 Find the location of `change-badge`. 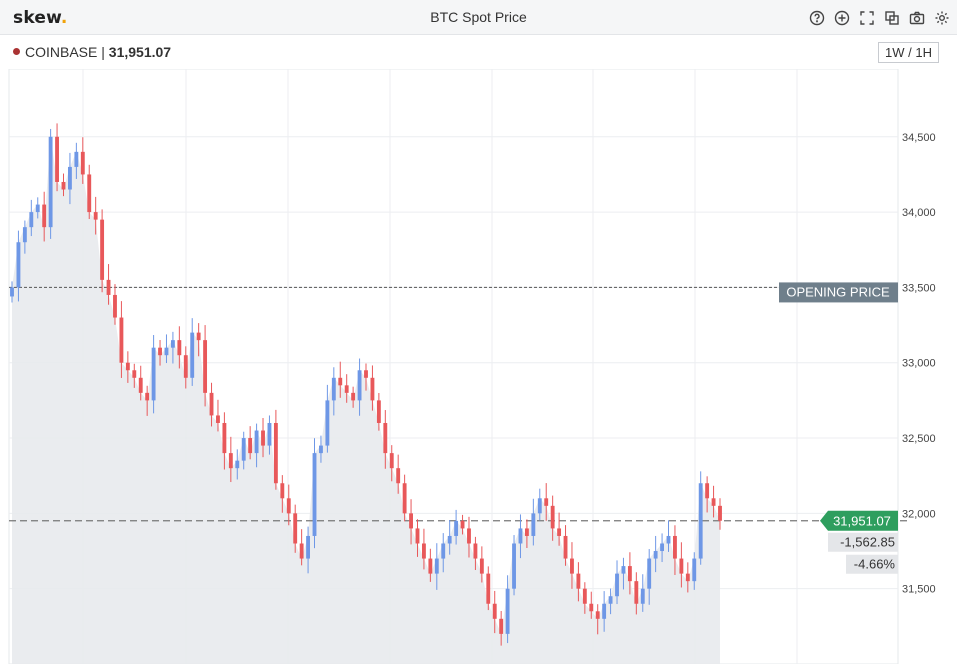

change-badge is located at coordinates (863, 542).